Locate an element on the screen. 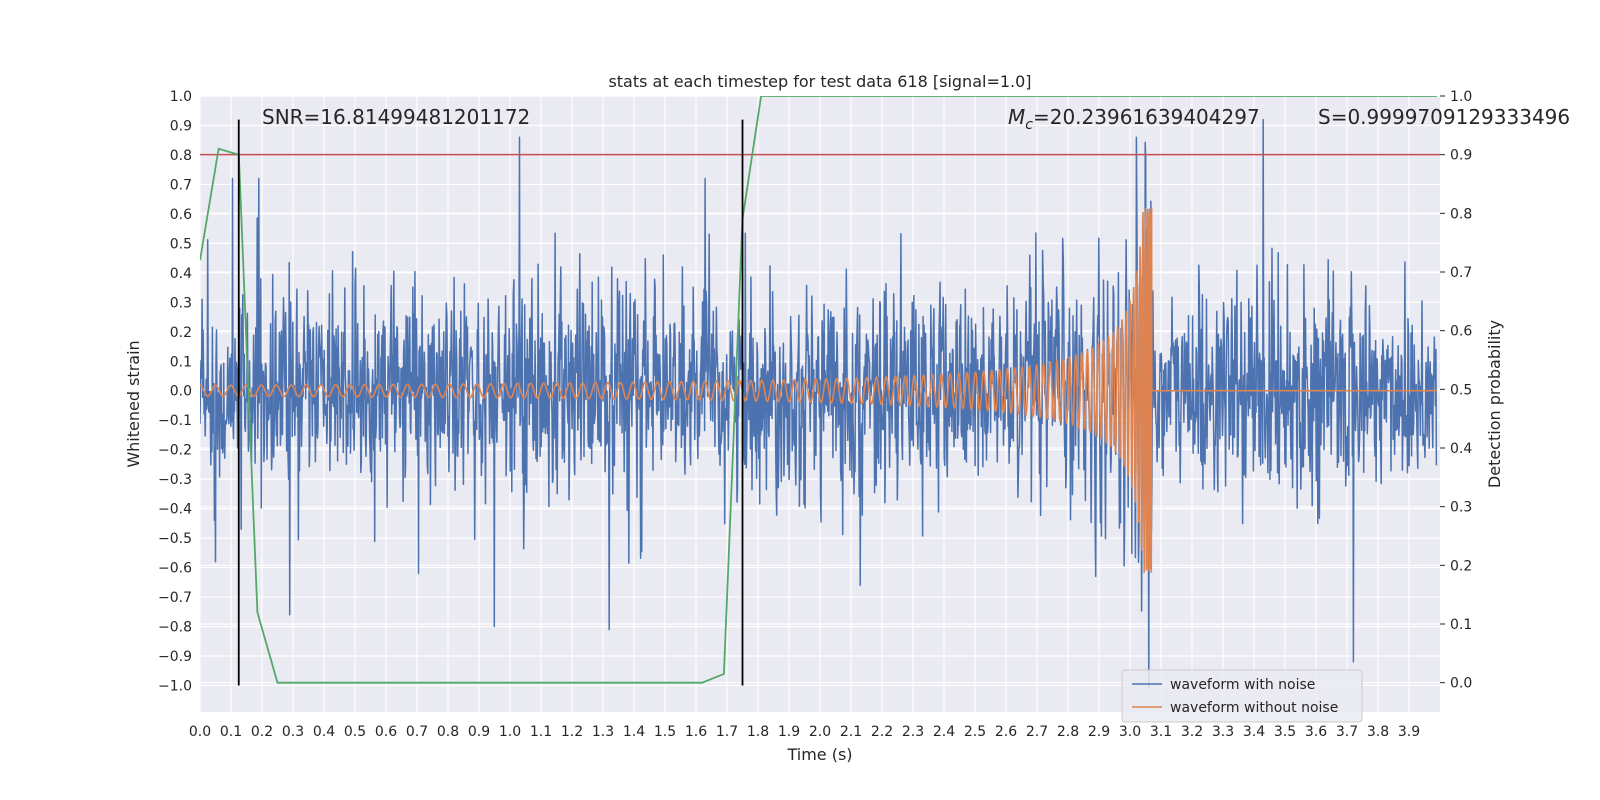 The height and width of the screenshot is (800, 1600). x-tick-label: 1.6 is located at coordinates (696, 732).